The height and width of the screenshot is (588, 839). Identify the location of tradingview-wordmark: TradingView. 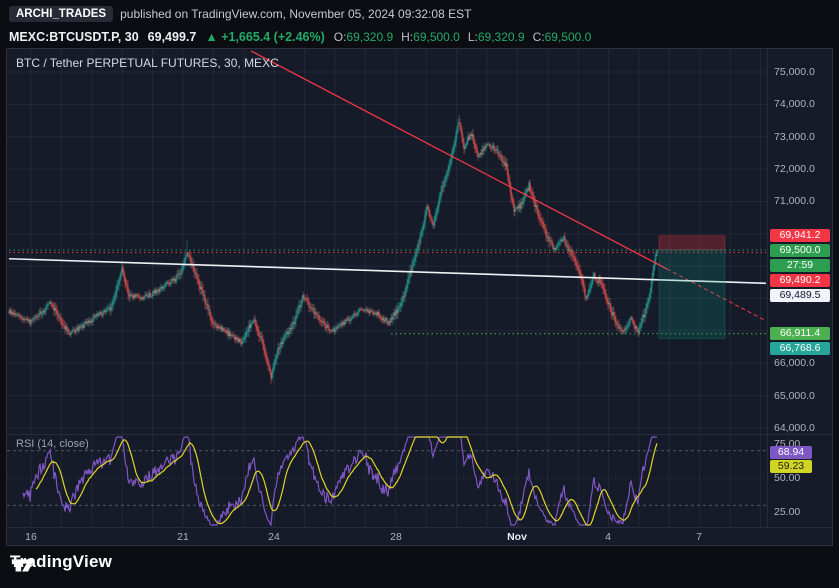
(61, 561).